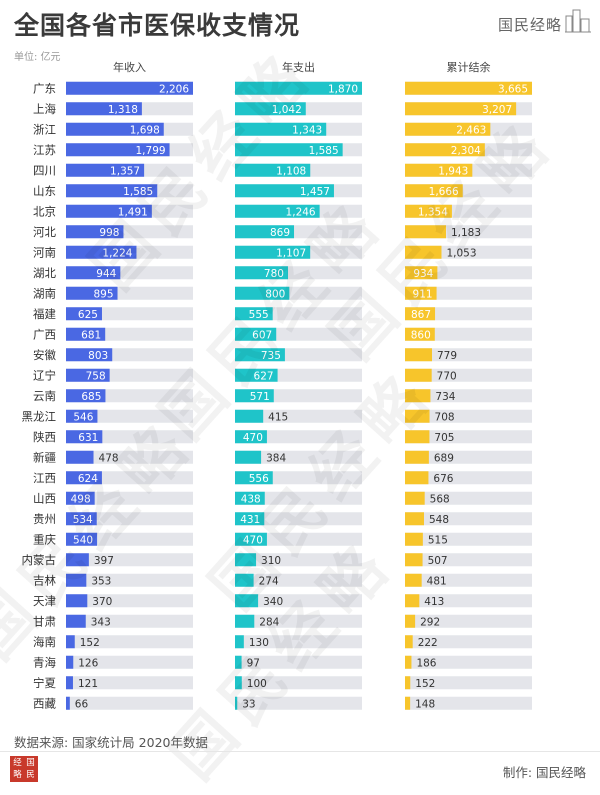 This screenshot has height=795, width=600. What do you see at coordinates (44, 580) in the screenshot?
I see `category-label: 吉林` at bounding box center [44, 580].